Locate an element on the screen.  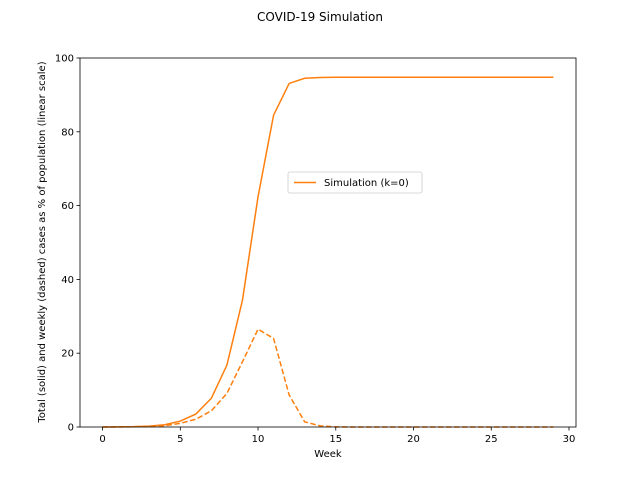
x-tick-label: 25 is located at coordinates (491, 439).